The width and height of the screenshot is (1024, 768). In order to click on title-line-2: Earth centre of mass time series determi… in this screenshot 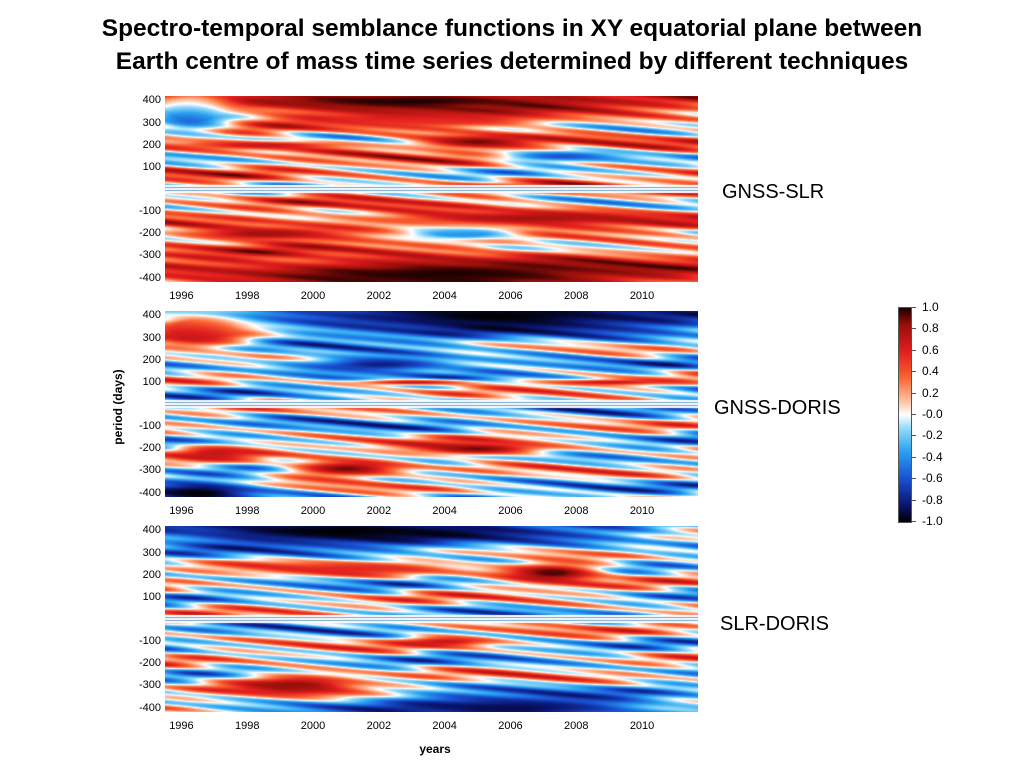, I will do `click(512, 61)`.